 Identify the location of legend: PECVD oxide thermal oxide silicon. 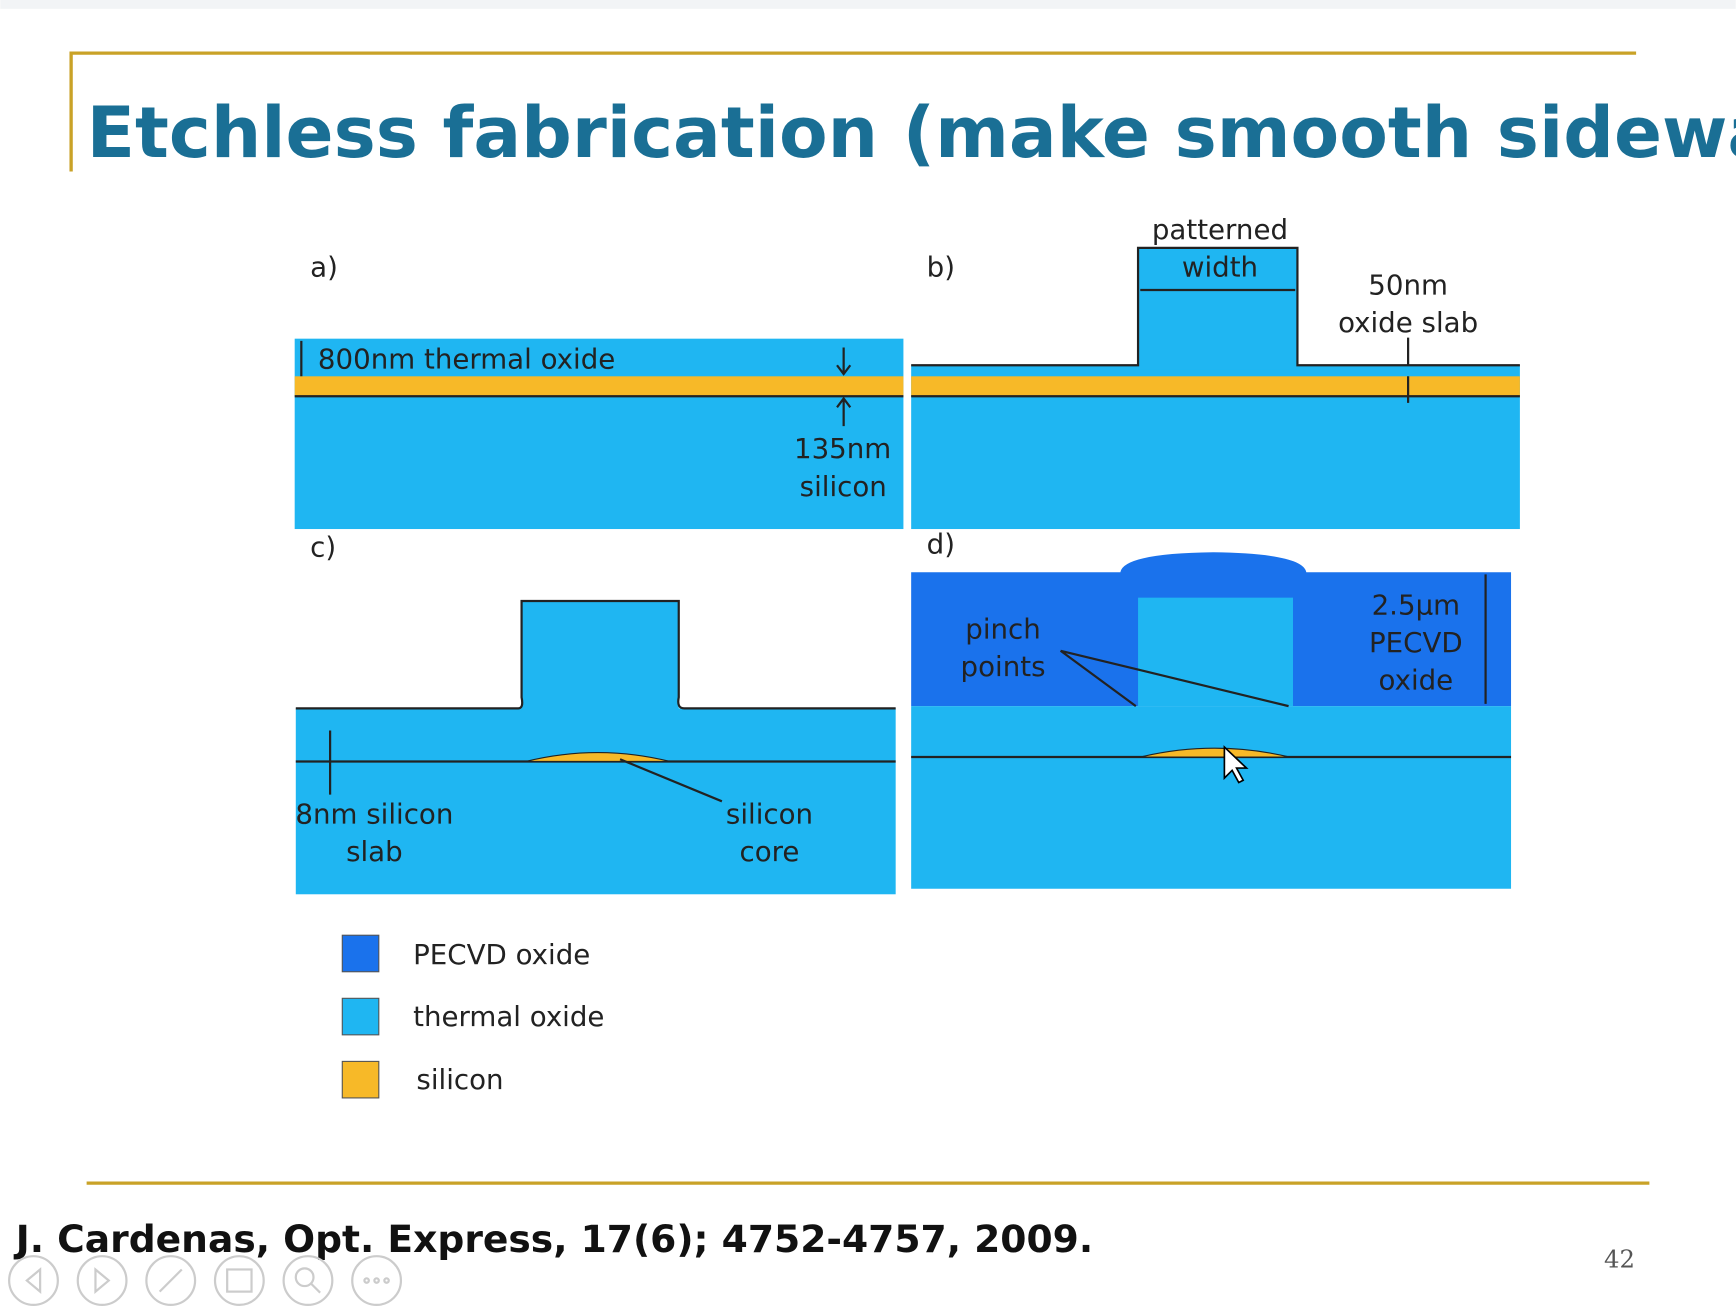
(472, 1016).